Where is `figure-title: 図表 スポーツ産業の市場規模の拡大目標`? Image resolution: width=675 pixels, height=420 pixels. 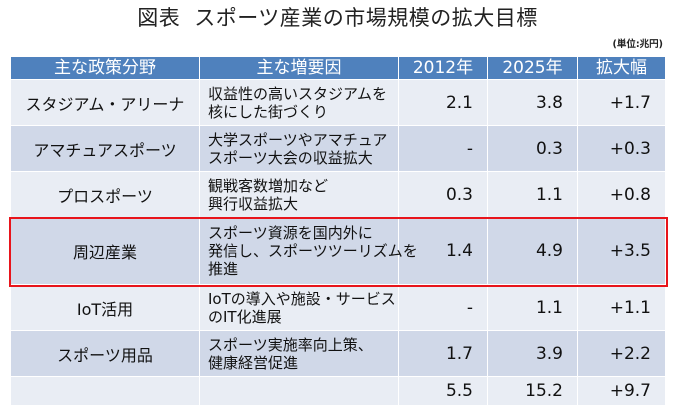
figure-title: 図表 スポーツ産業の市場規模の拡大目標 is located at coordinates (337, 18).